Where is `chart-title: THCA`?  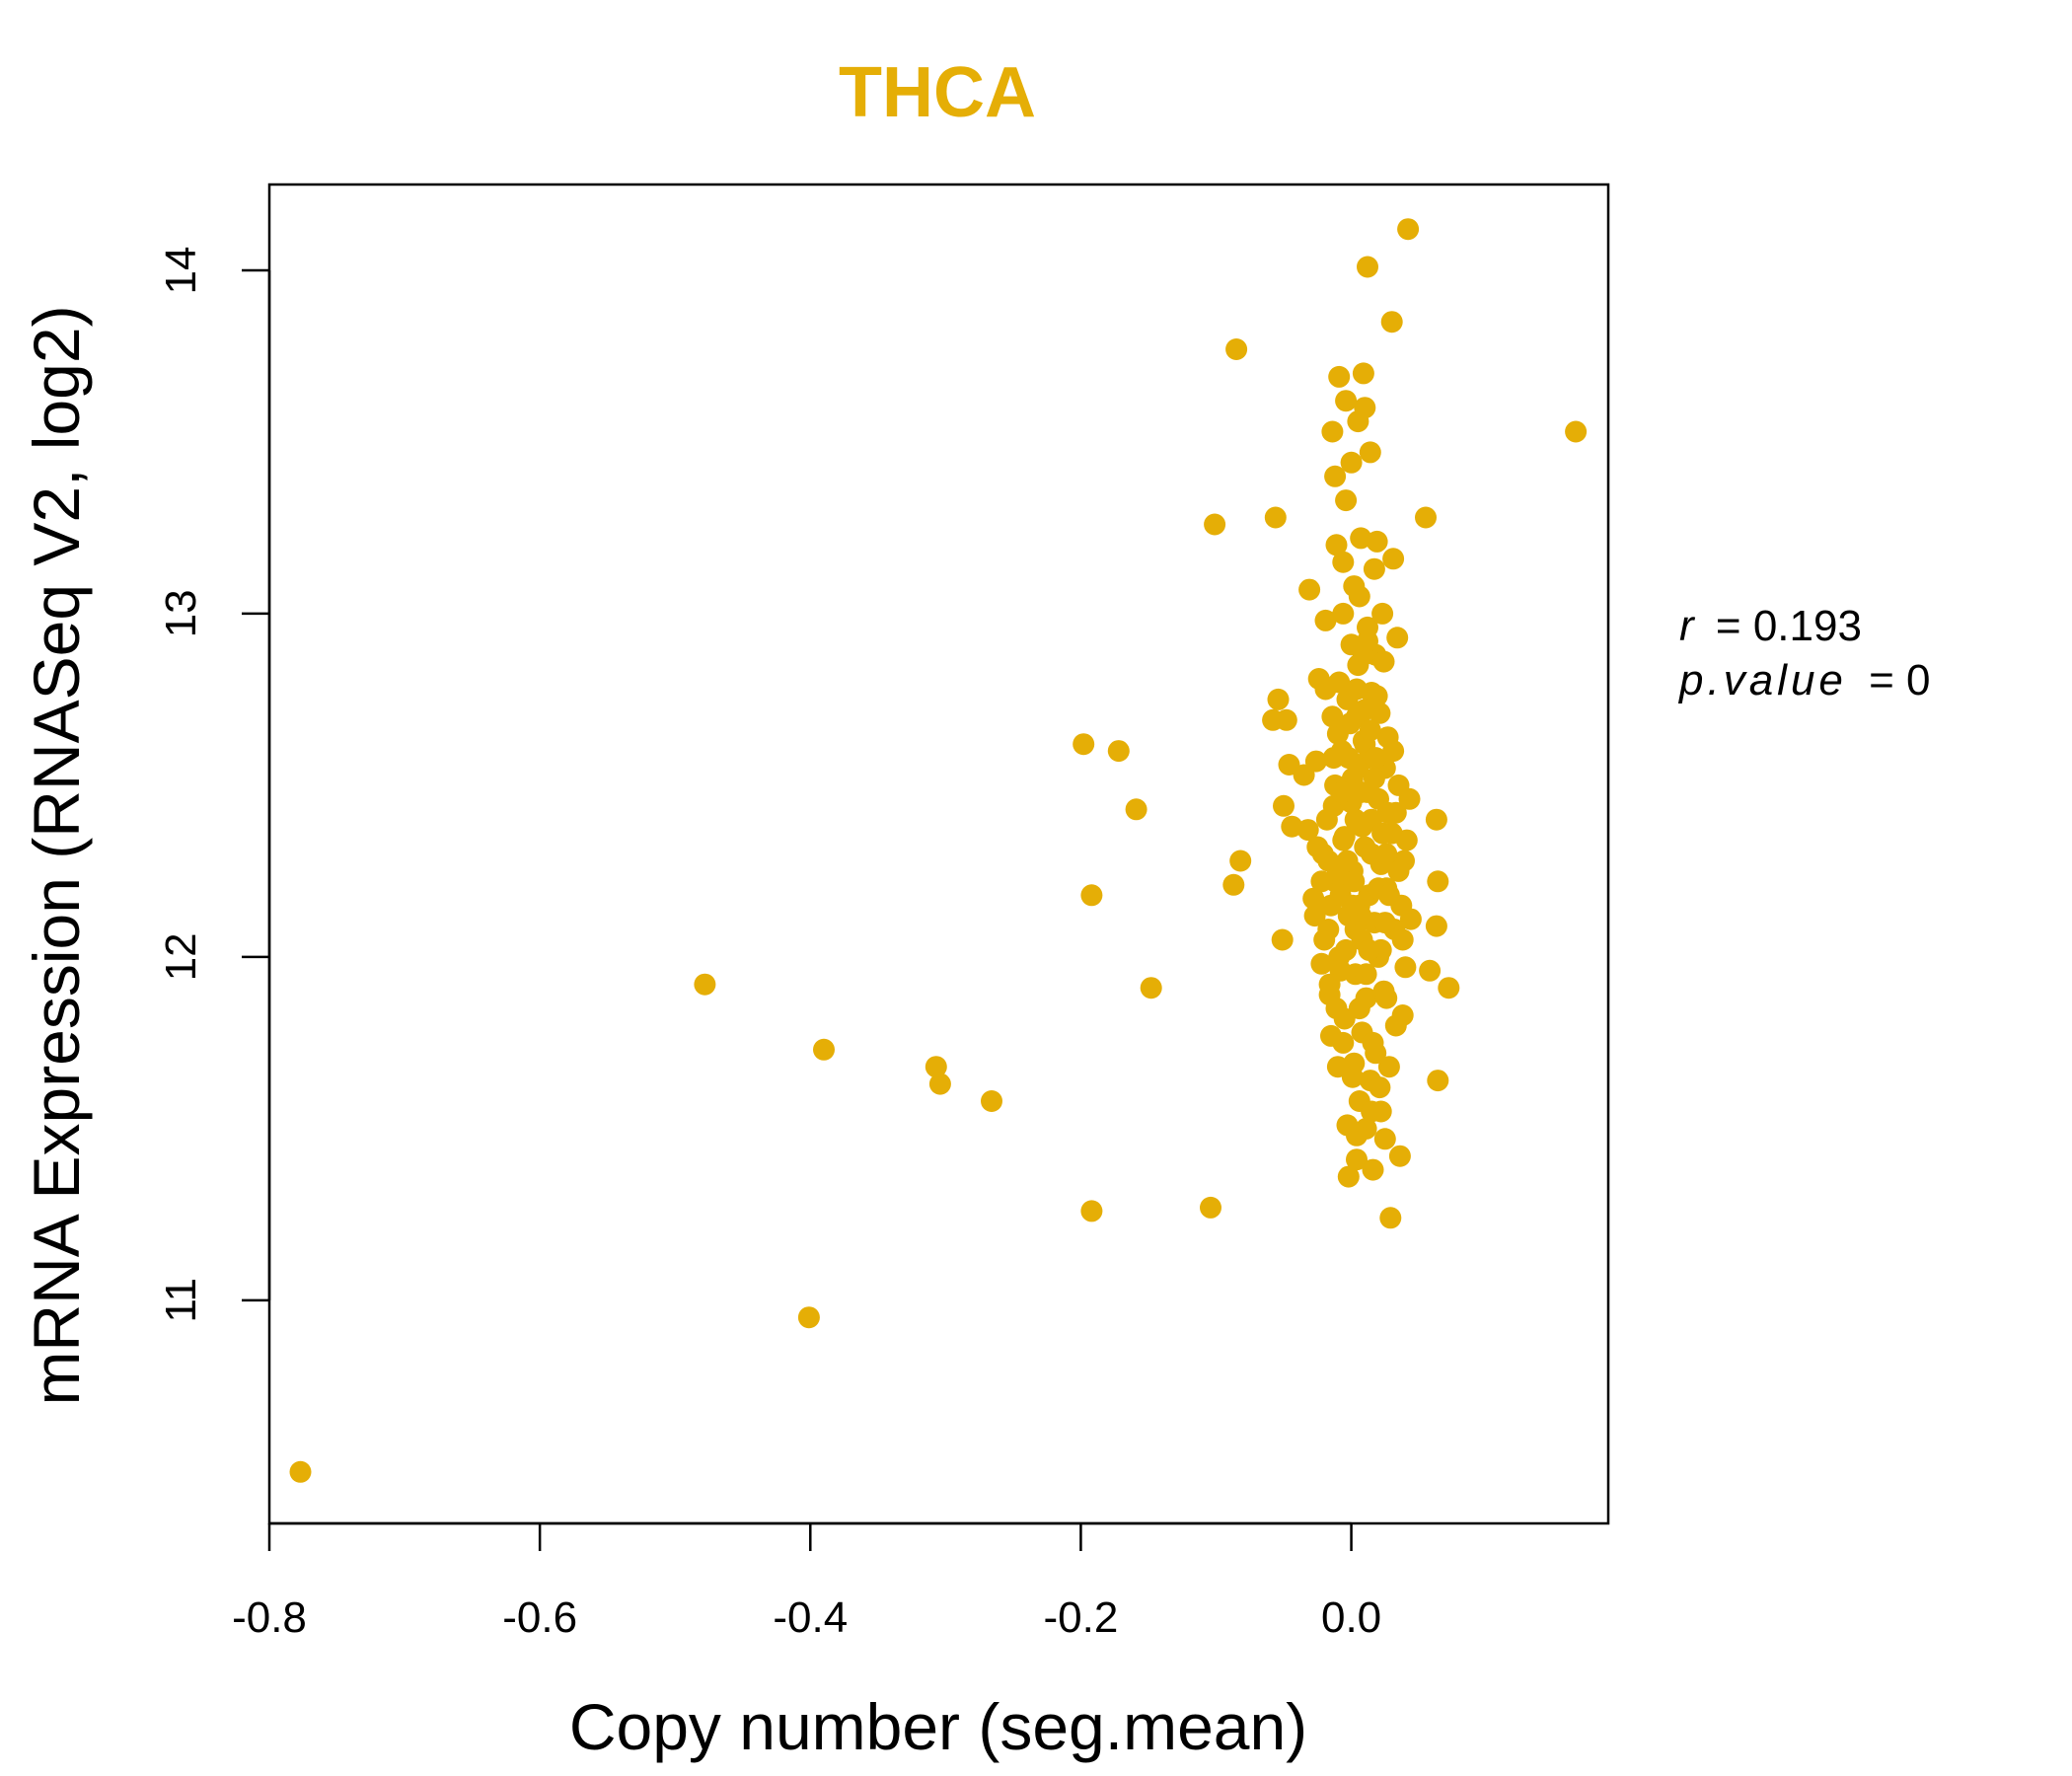
chart-title: THCA is located at coordinates (938, 93).